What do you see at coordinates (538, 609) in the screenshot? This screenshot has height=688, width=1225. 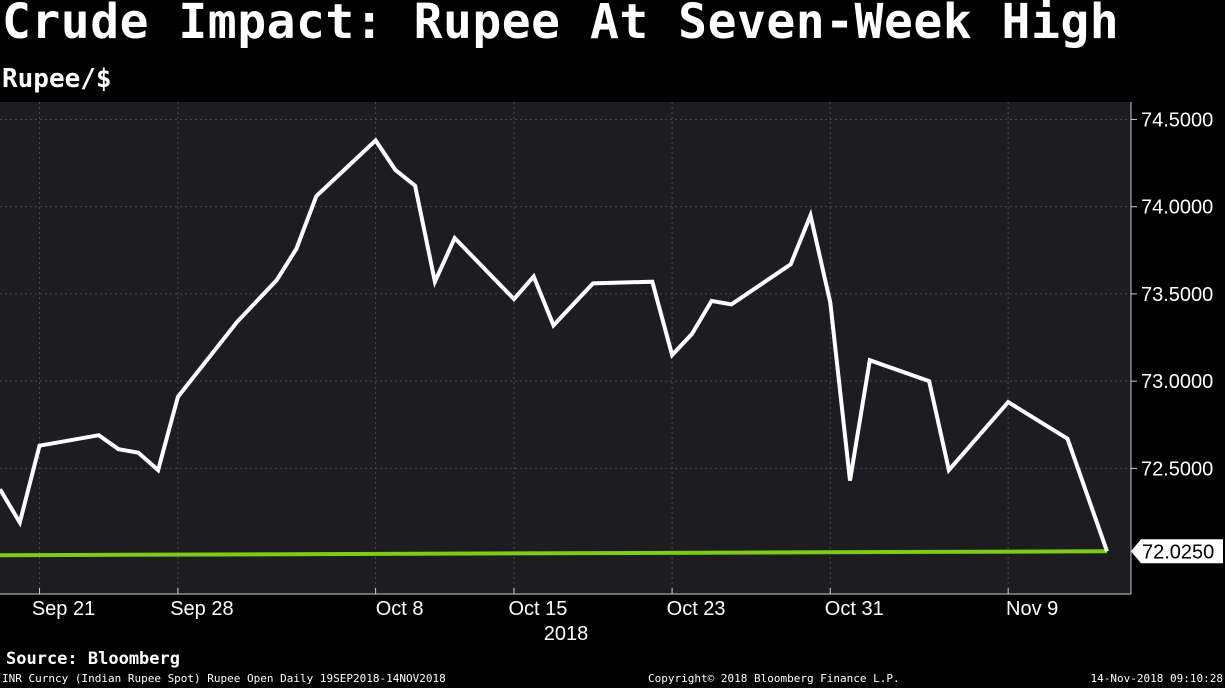 I see `x-tick-label: Oct 15` at bounding box center [538, 609].